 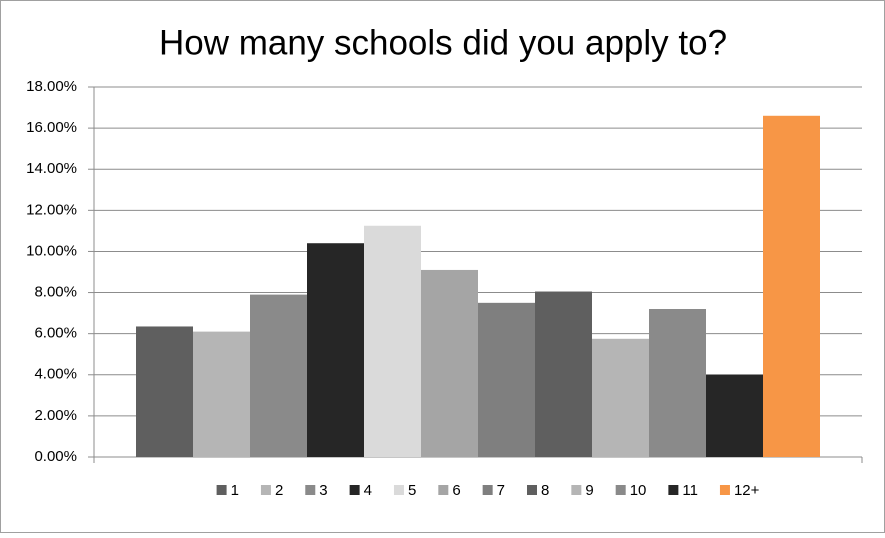 I want to click on legend-label: 6, so click(x=456, y=490).